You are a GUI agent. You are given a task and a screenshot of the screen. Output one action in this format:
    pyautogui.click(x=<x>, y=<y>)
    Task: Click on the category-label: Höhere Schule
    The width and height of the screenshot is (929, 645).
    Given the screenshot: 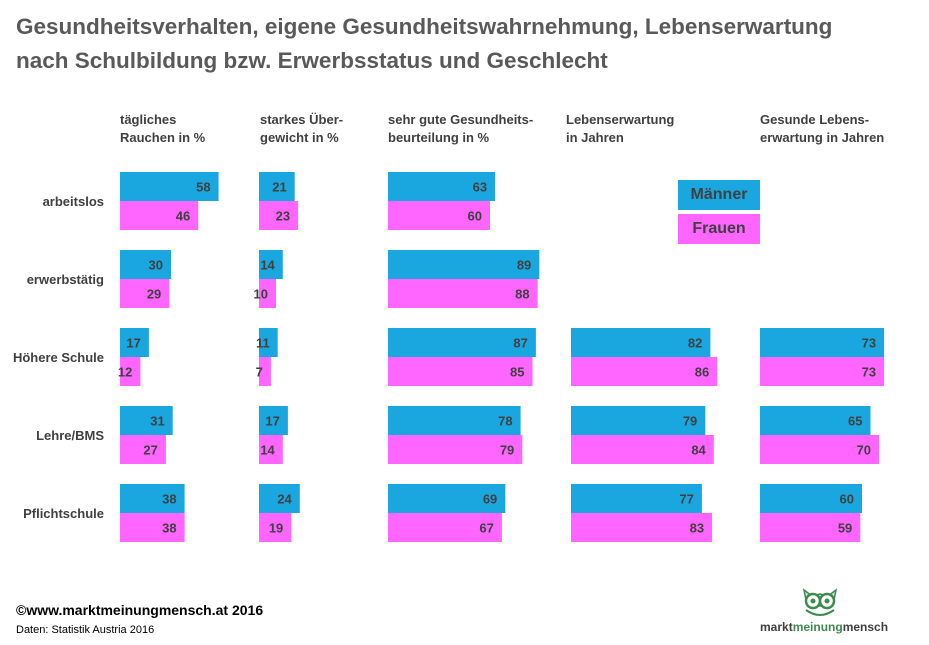 What is the action you would take?
    pyautogui.click(x=58, y=357)
    